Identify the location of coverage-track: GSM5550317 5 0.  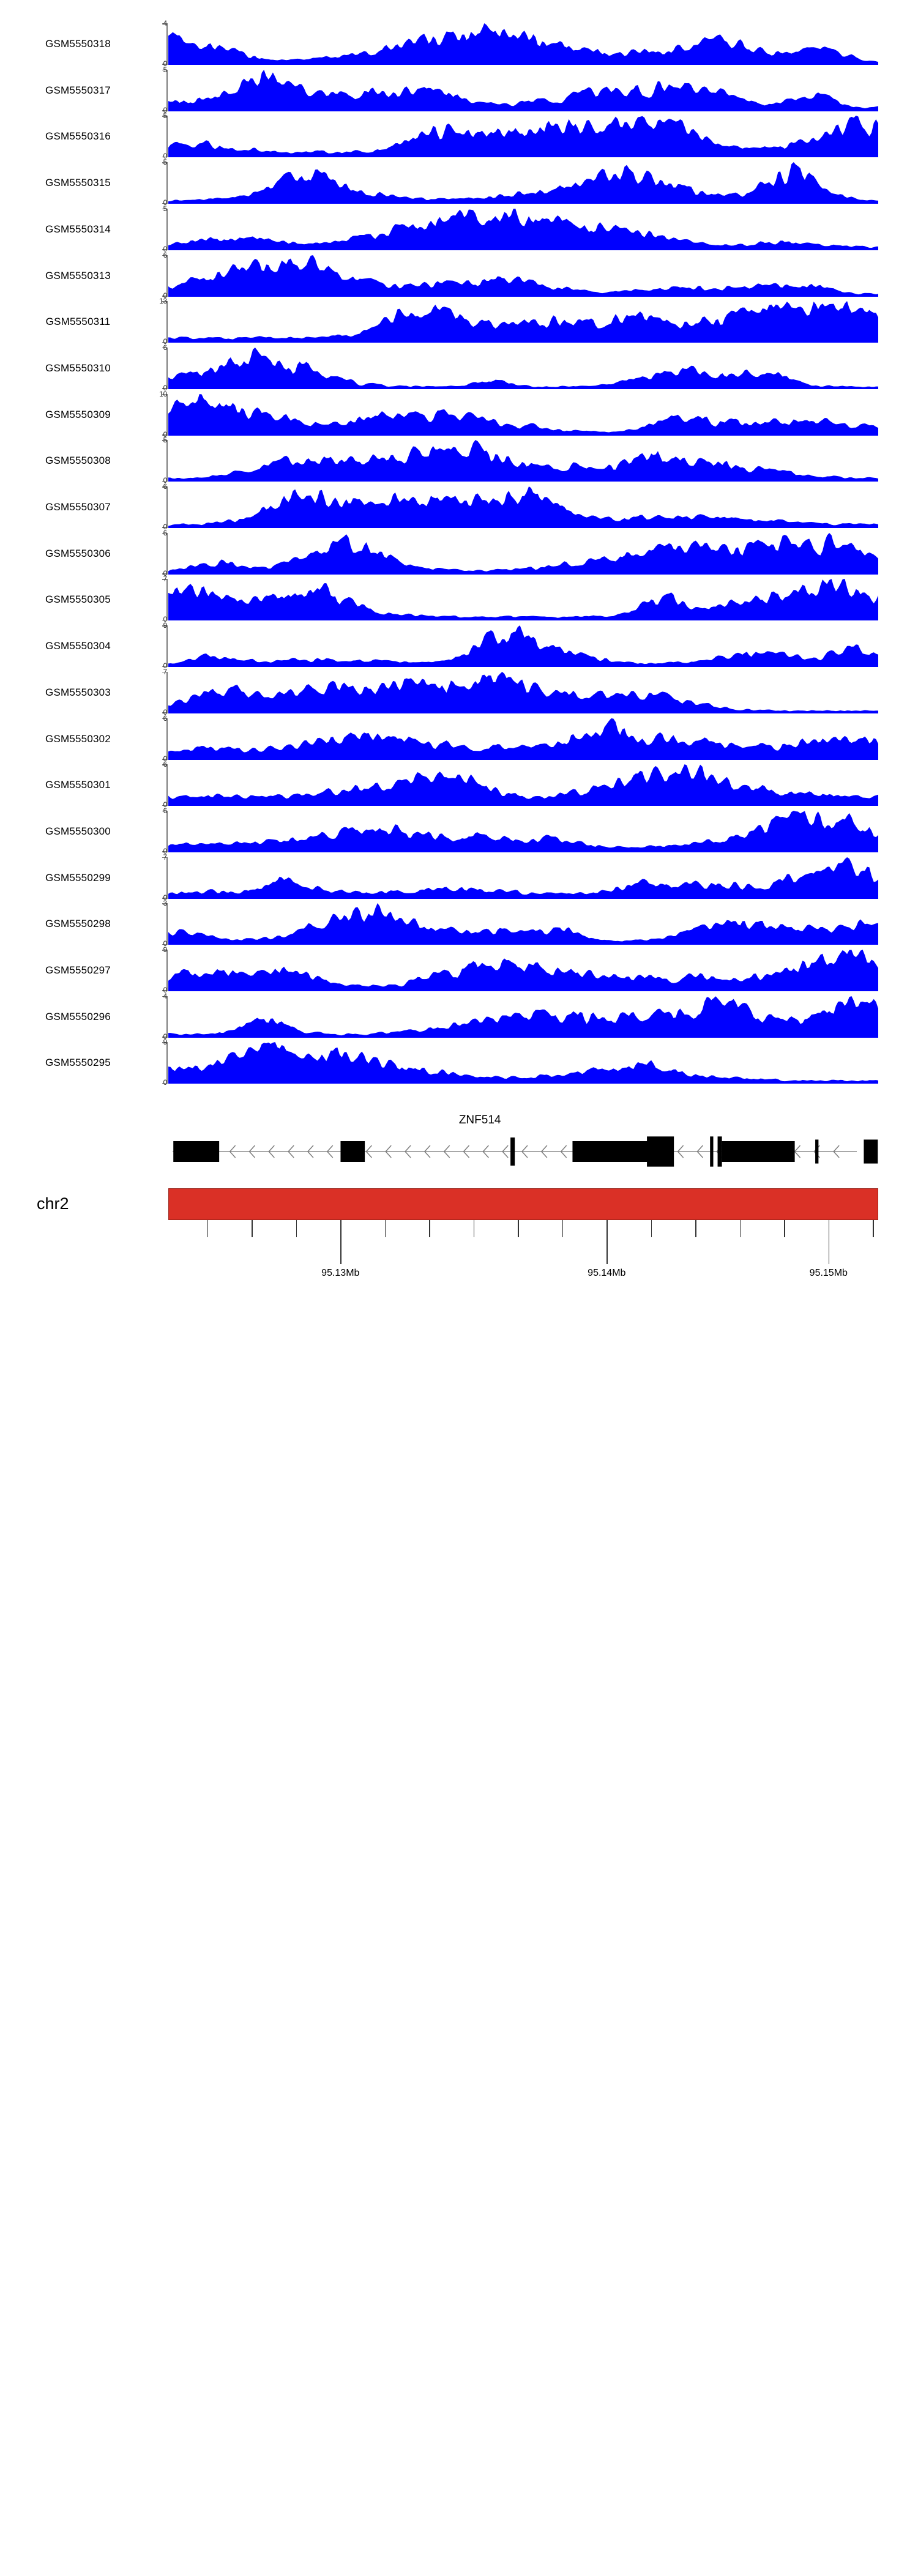
(459, 91).